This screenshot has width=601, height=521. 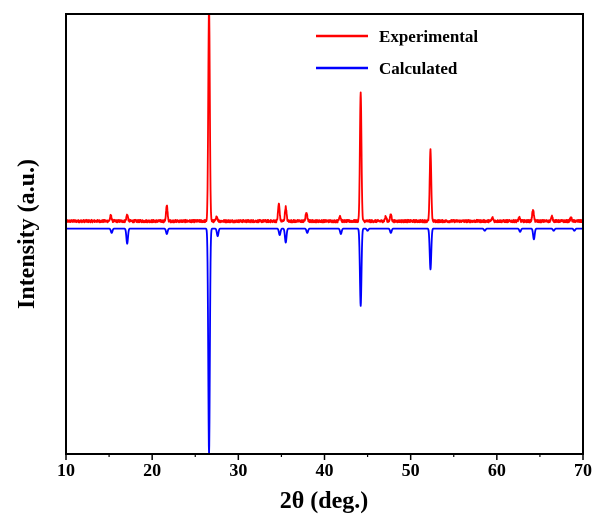 I want to click on legend-label-calculated: Calculated, so click(x=418, y=68).